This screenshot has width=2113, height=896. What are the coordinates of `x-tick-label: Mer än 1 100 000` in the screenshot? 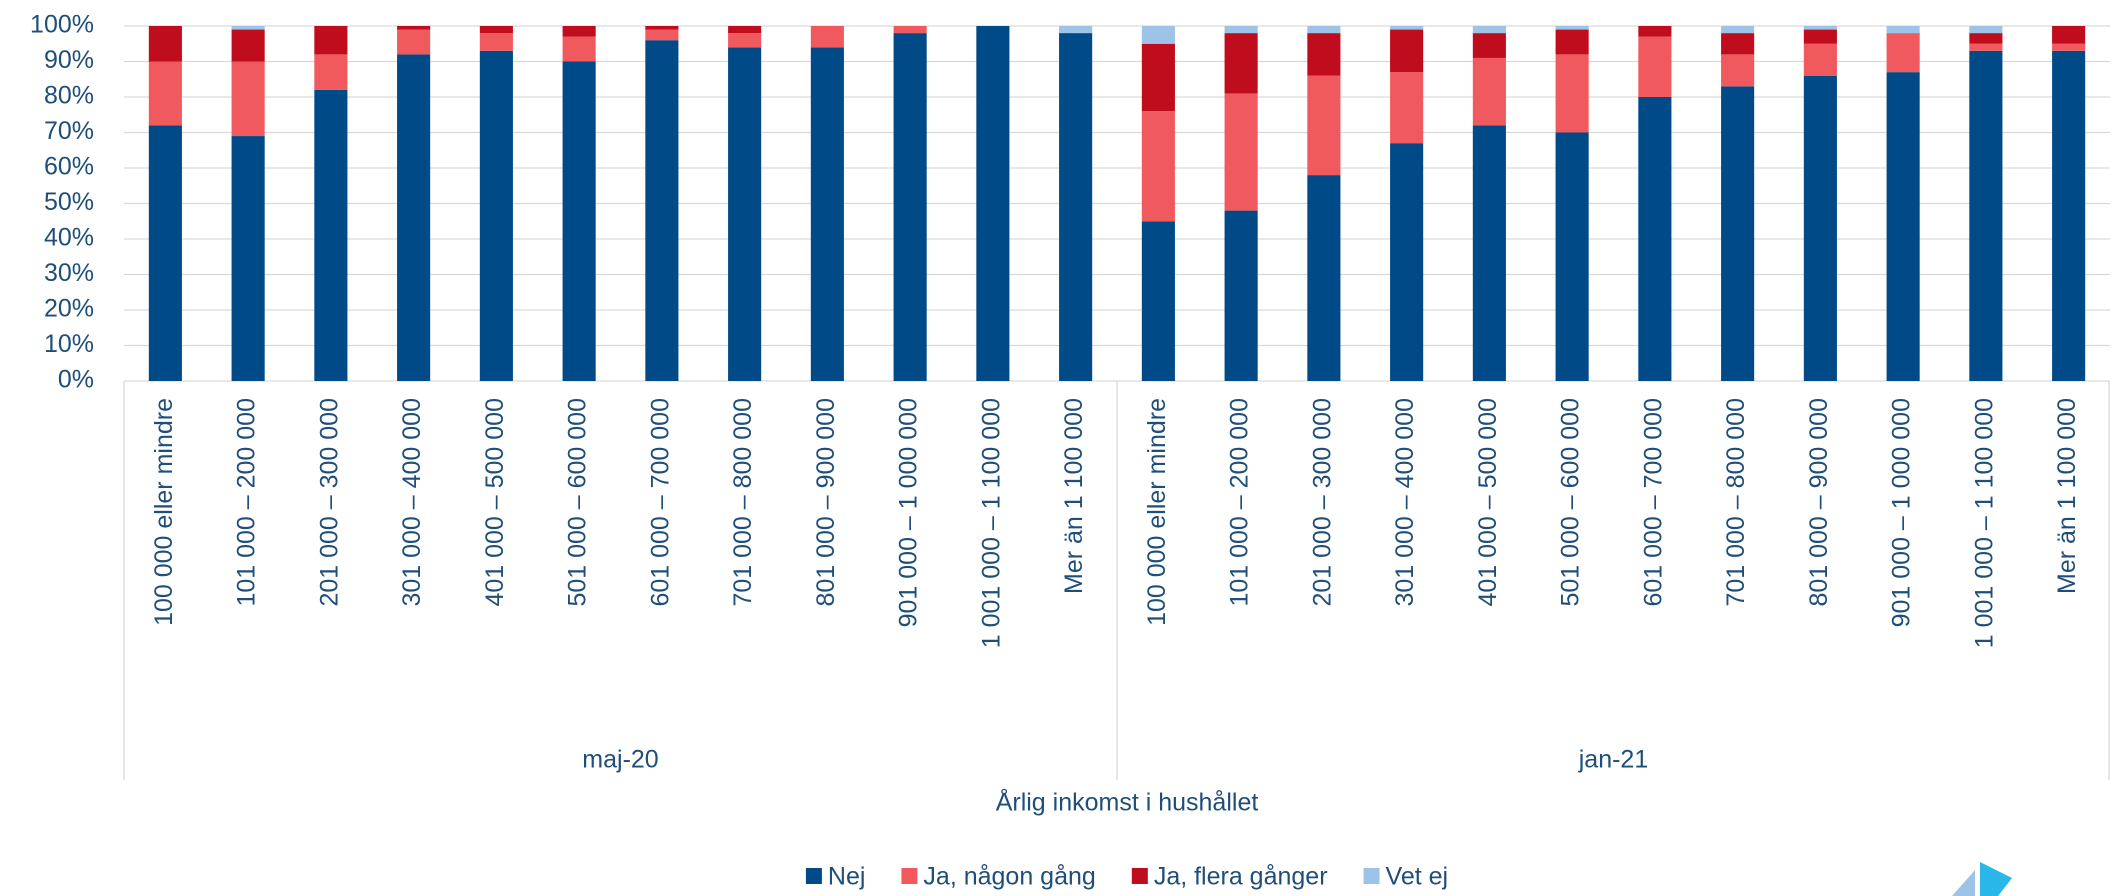 It's located at (2067, 496).